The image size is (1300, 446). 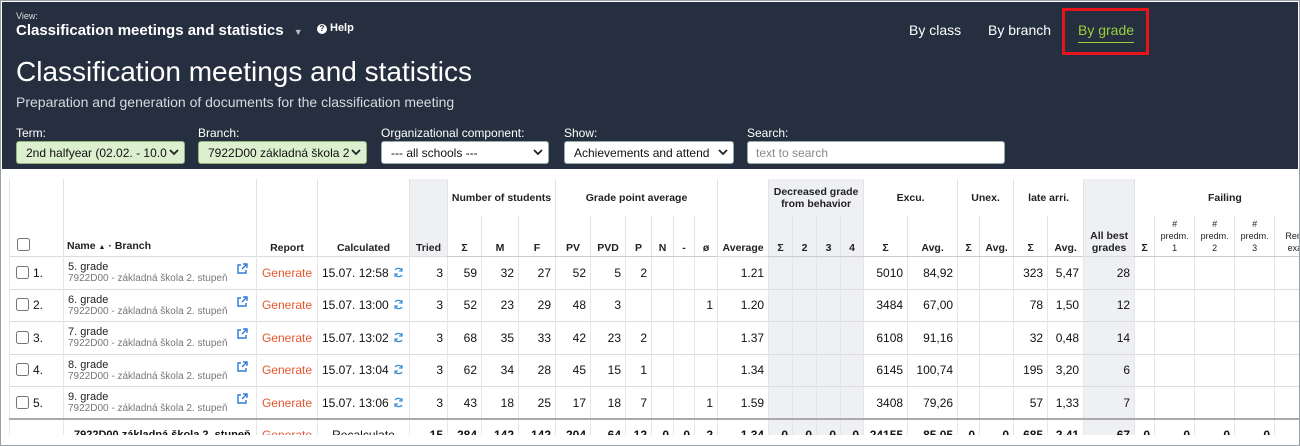 I want to click on grade-name: 9. grade, so click(x=88, y=397).